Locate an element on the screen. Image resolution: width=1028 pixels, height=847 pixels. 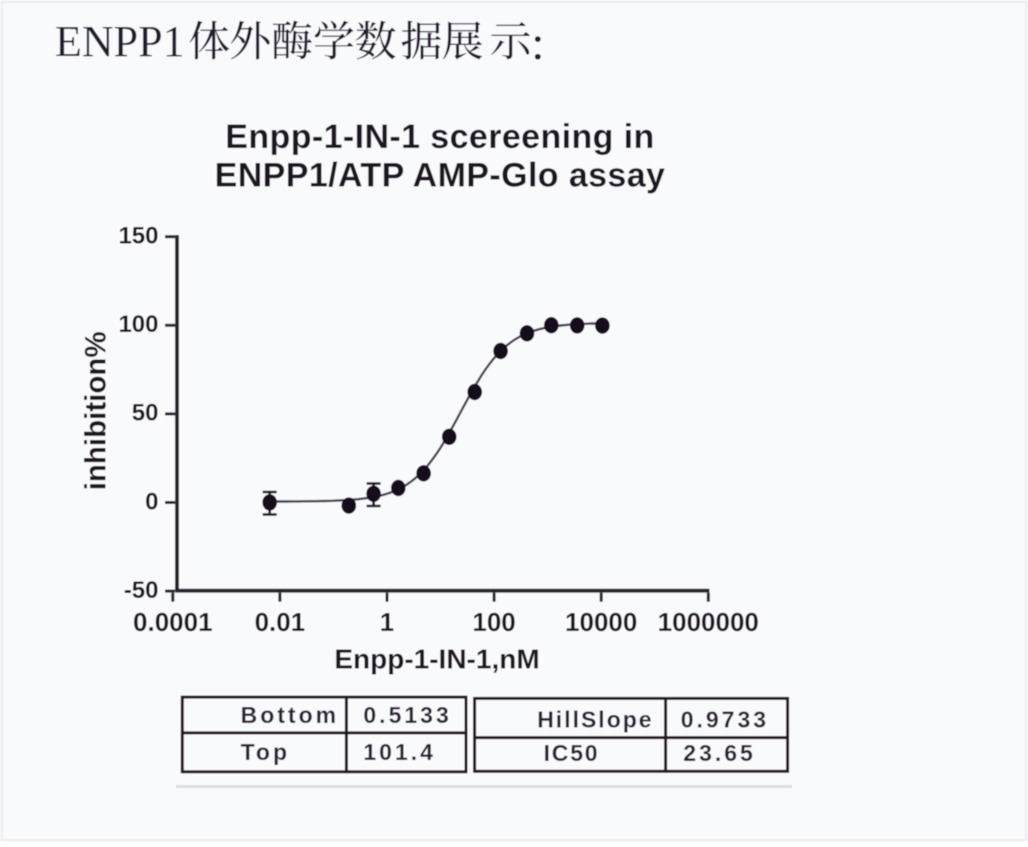
svg-text: 0 is located at coordinates (151, 501).